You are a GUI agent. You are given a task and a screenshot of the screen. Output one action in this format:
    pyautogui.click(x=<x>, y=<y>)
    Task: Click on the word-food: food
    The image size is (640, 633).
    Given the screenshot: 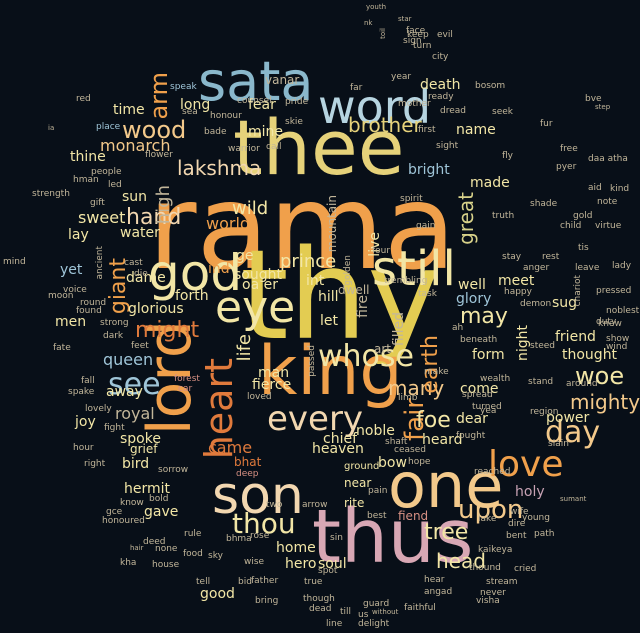 What is the action you would take?
    pyautogui.click(x=193, y=554)
    